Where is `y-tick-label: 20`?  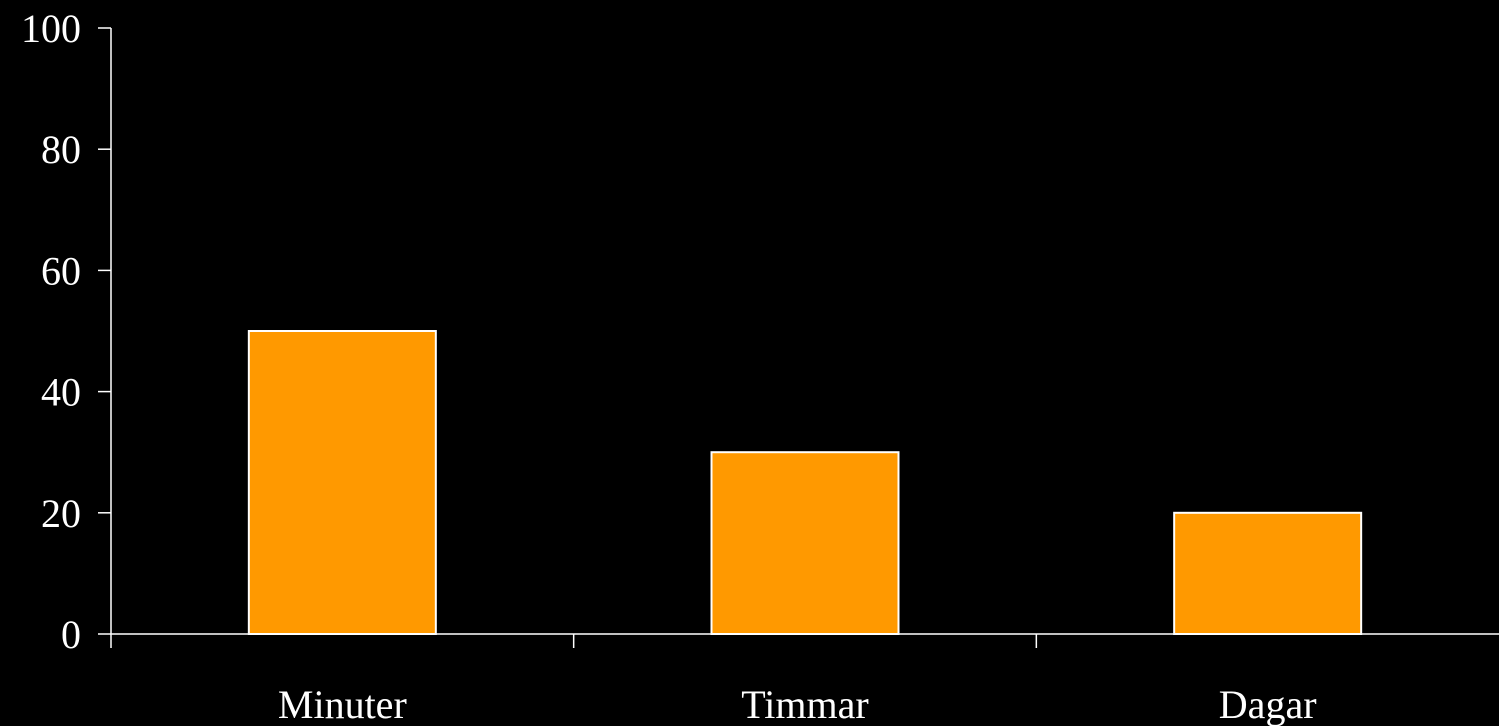 y-tick-label: 20 is located at coordinates (61, 513).